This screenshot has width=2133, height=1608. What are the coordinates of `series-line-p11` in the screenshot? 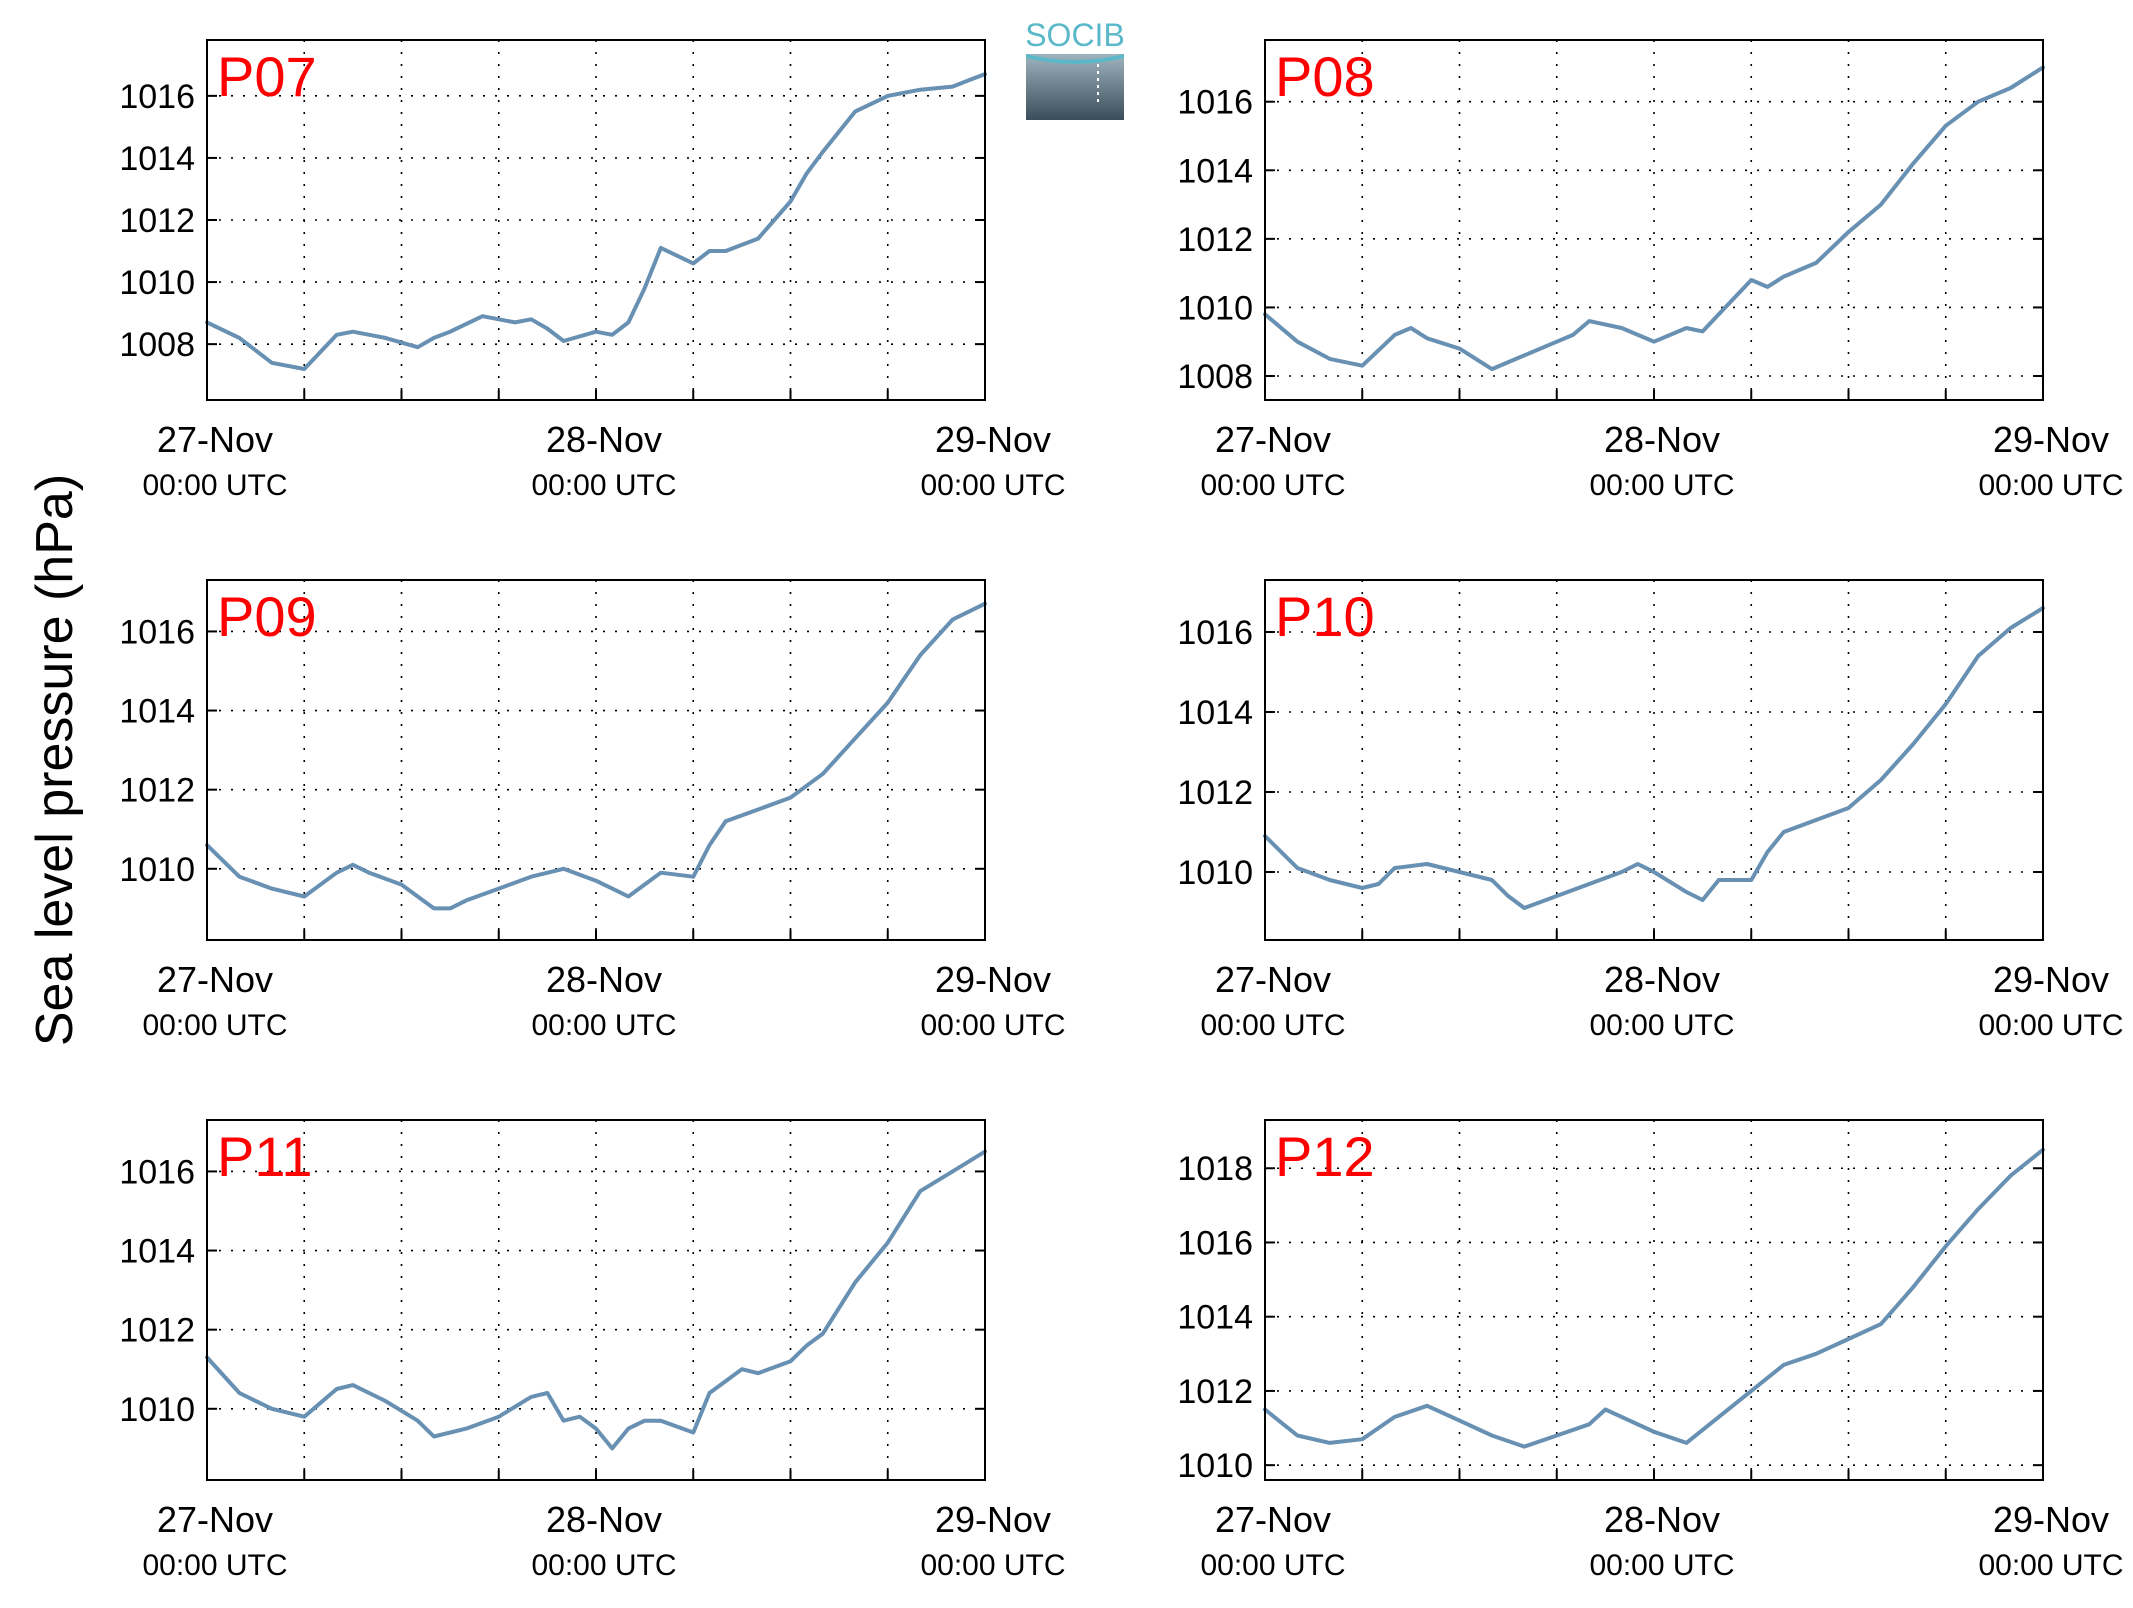 It's located at (596, 1300).